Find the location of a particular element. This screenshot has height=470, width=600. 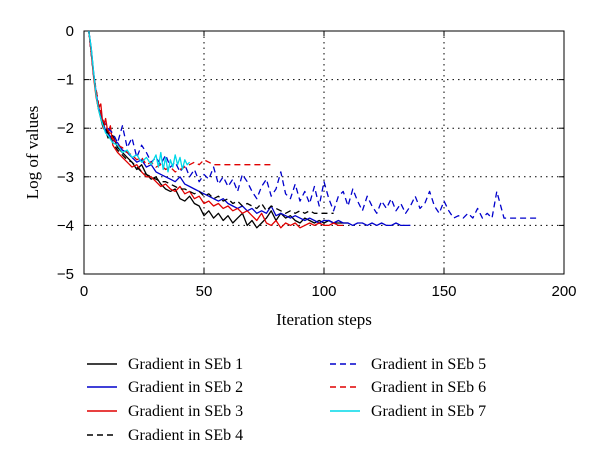

x-tick-label: 150 is located at coordinates (443, 291).